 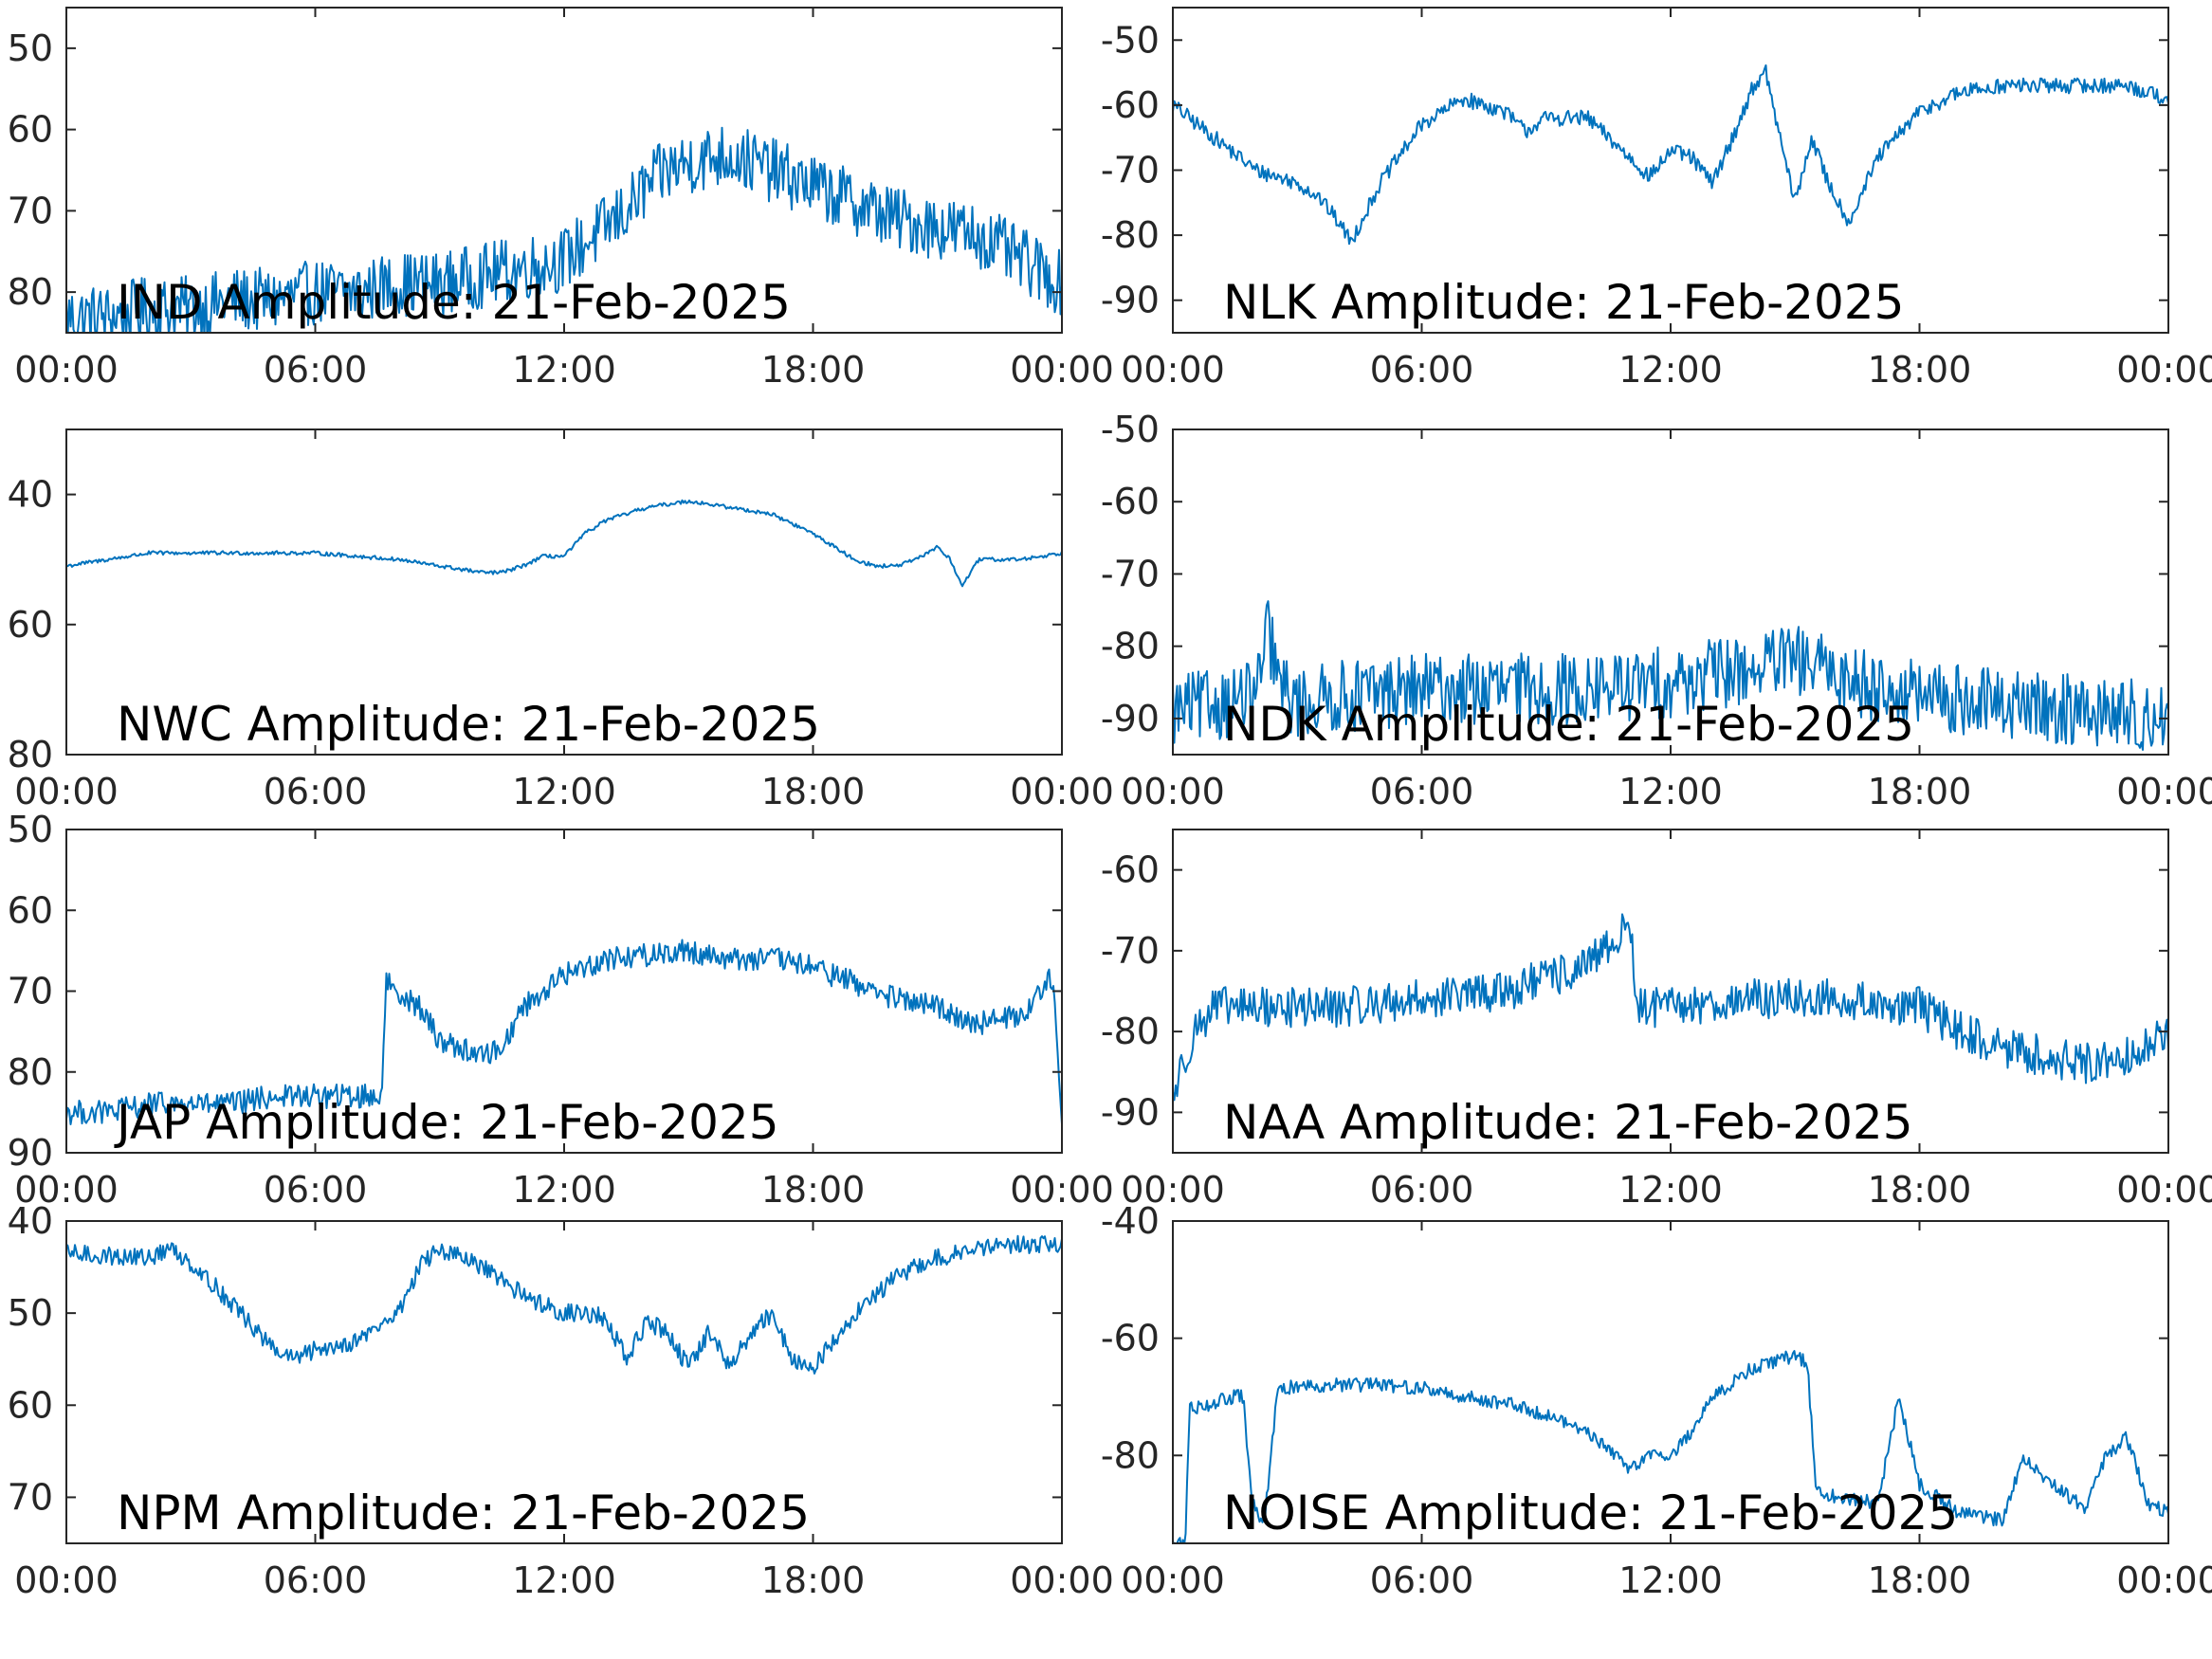 I want to click on panel-title: NLK Amplitude: 21-Feb-2025, so click(x=1563, y=302).